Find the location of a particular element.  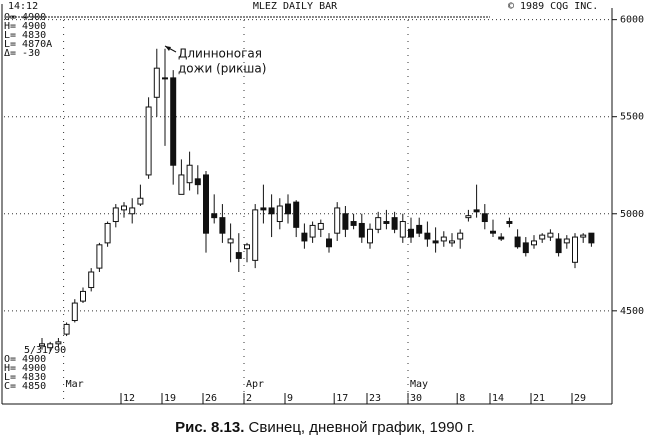

caption-label: Рис. 8.13. is located at coordinates (209, 427).